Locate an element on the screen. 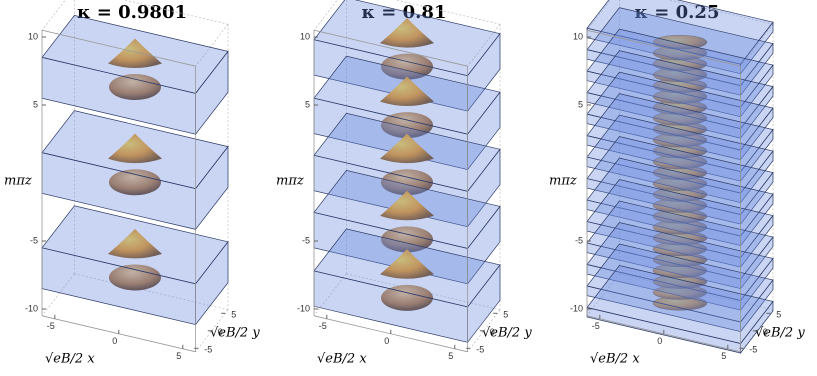 The height and width of the screenshot is (376, 817). panel-title: κ = 0.81 is located at coordinates (404, 12).